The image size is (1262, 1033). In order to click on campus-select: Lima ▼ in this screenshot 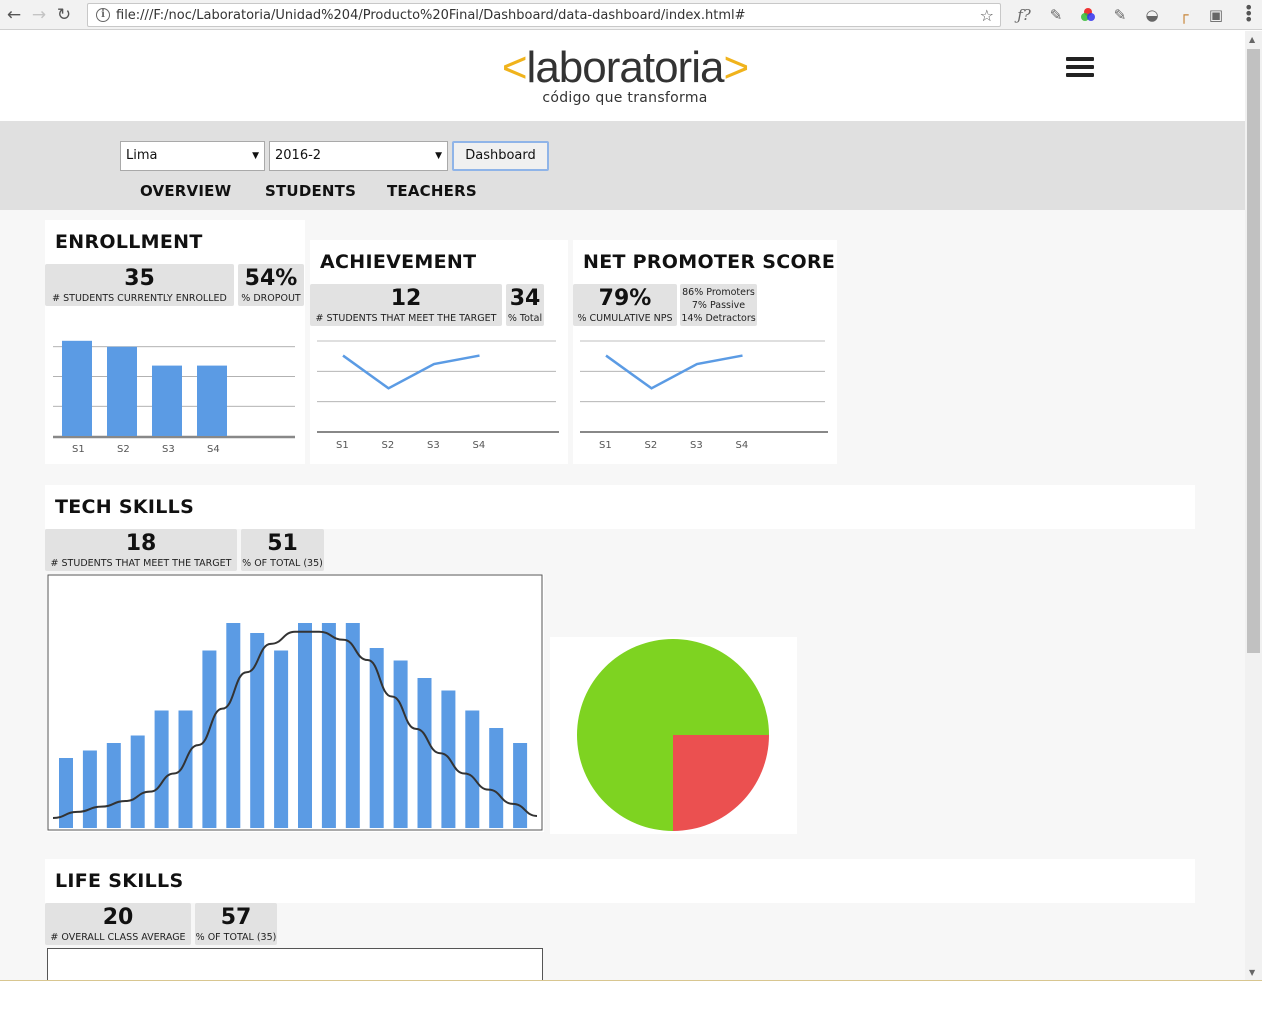, I will do `click(192, 156)`.